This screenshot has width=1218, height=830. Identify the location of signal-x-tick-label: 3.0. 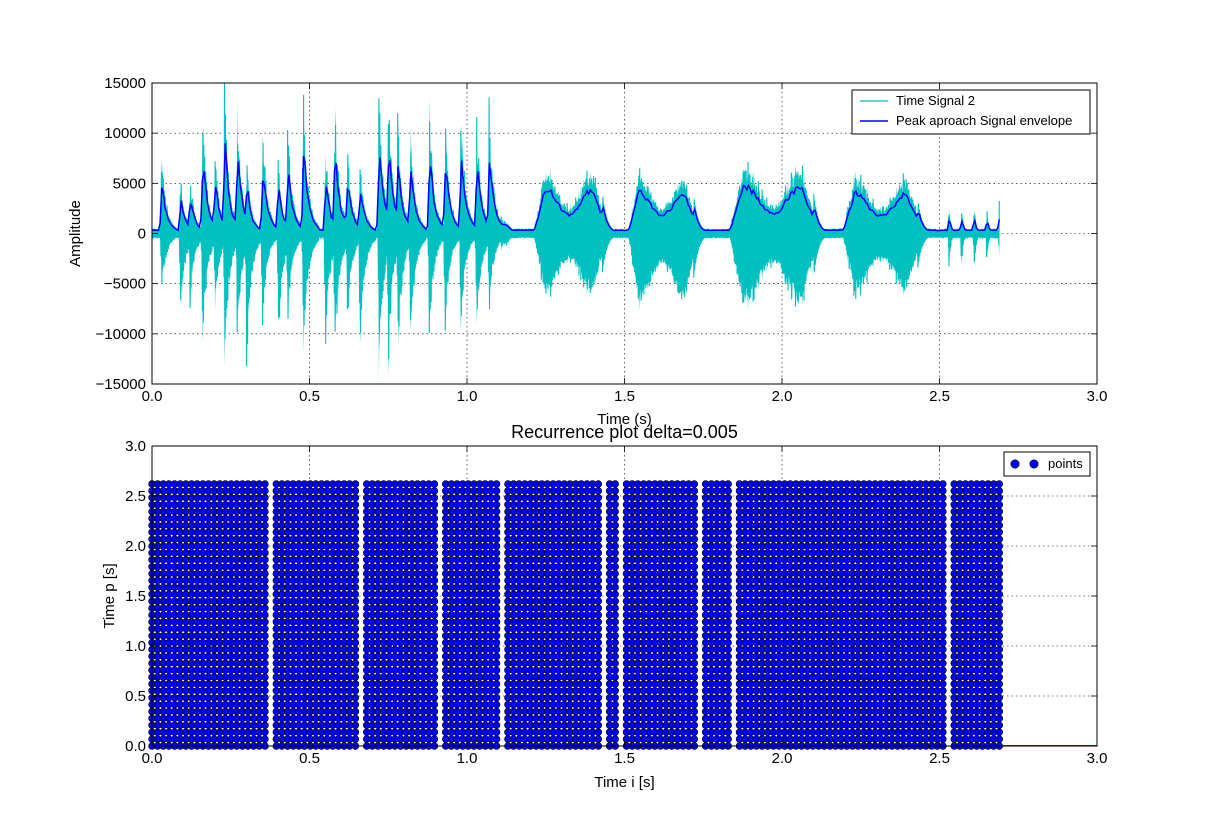
(1097, 396).